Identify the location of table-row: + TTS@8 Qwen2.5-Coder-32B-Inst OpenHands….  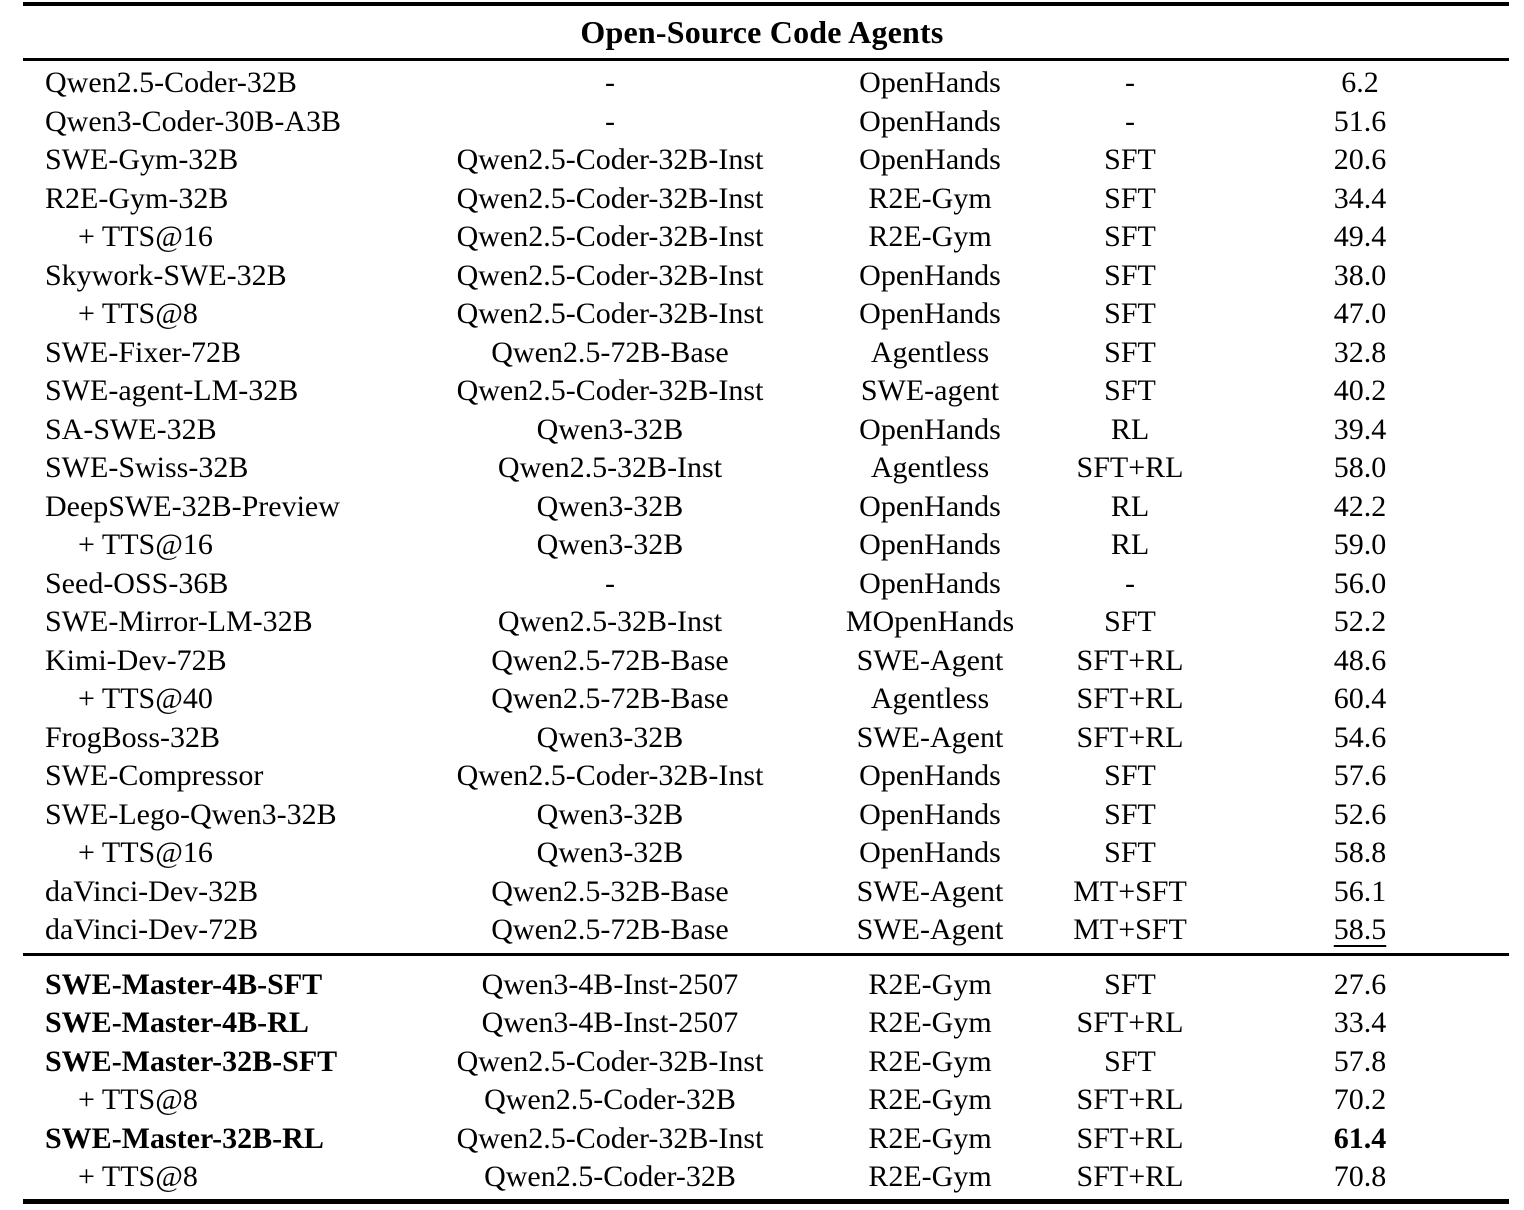
(762, 314).